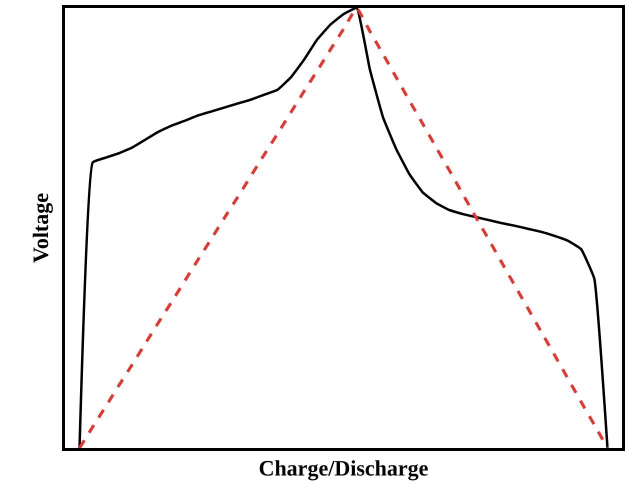 The width and height of the screenshot is (627, 492). What do you see at coordinates (40, 228) in the screenshot?
I see `y-axis-title: Voltage` at bounding box center [40, 228].